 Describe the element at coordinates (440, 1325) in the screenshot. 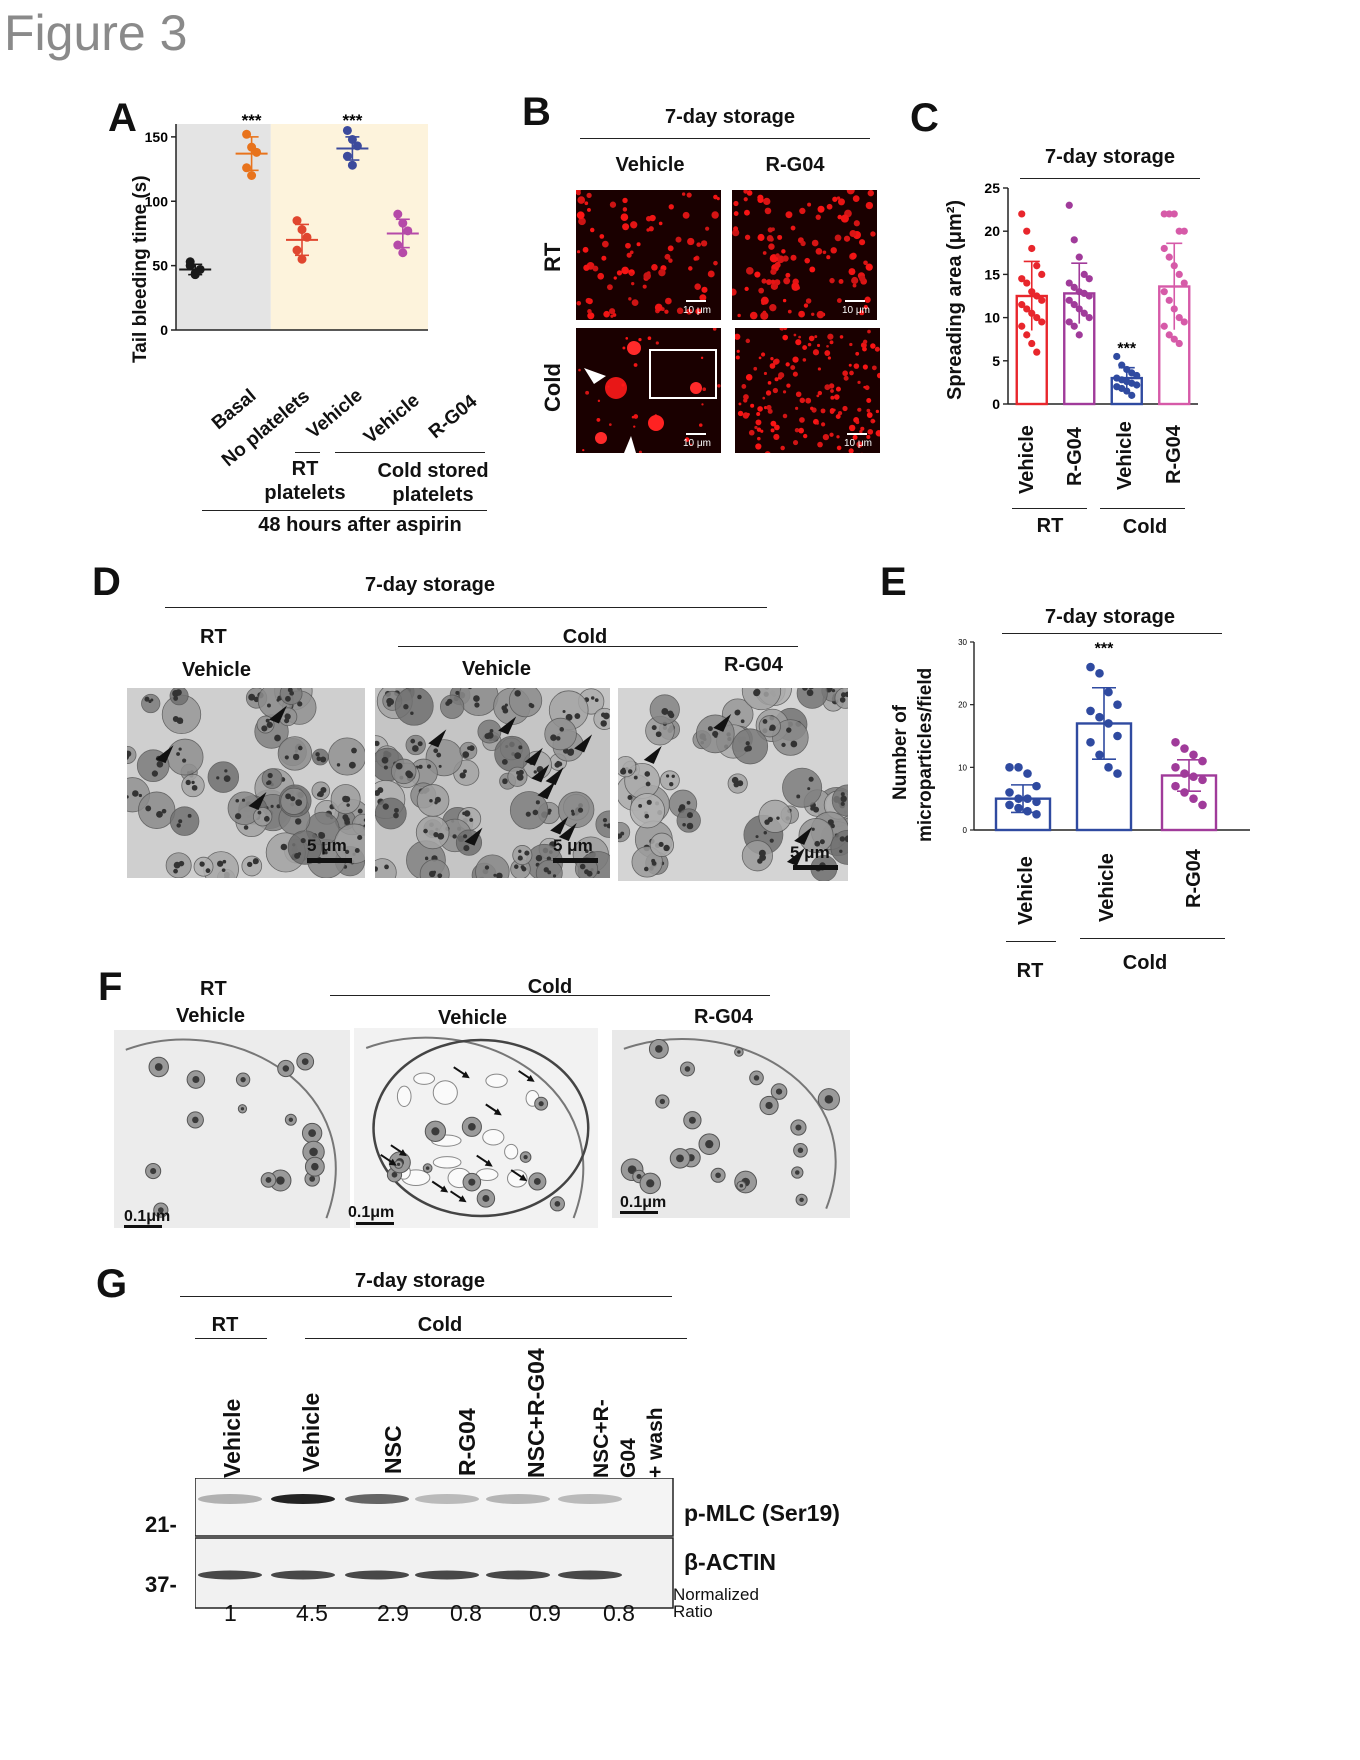

I see `panel-g-cold: Cold` at that location.